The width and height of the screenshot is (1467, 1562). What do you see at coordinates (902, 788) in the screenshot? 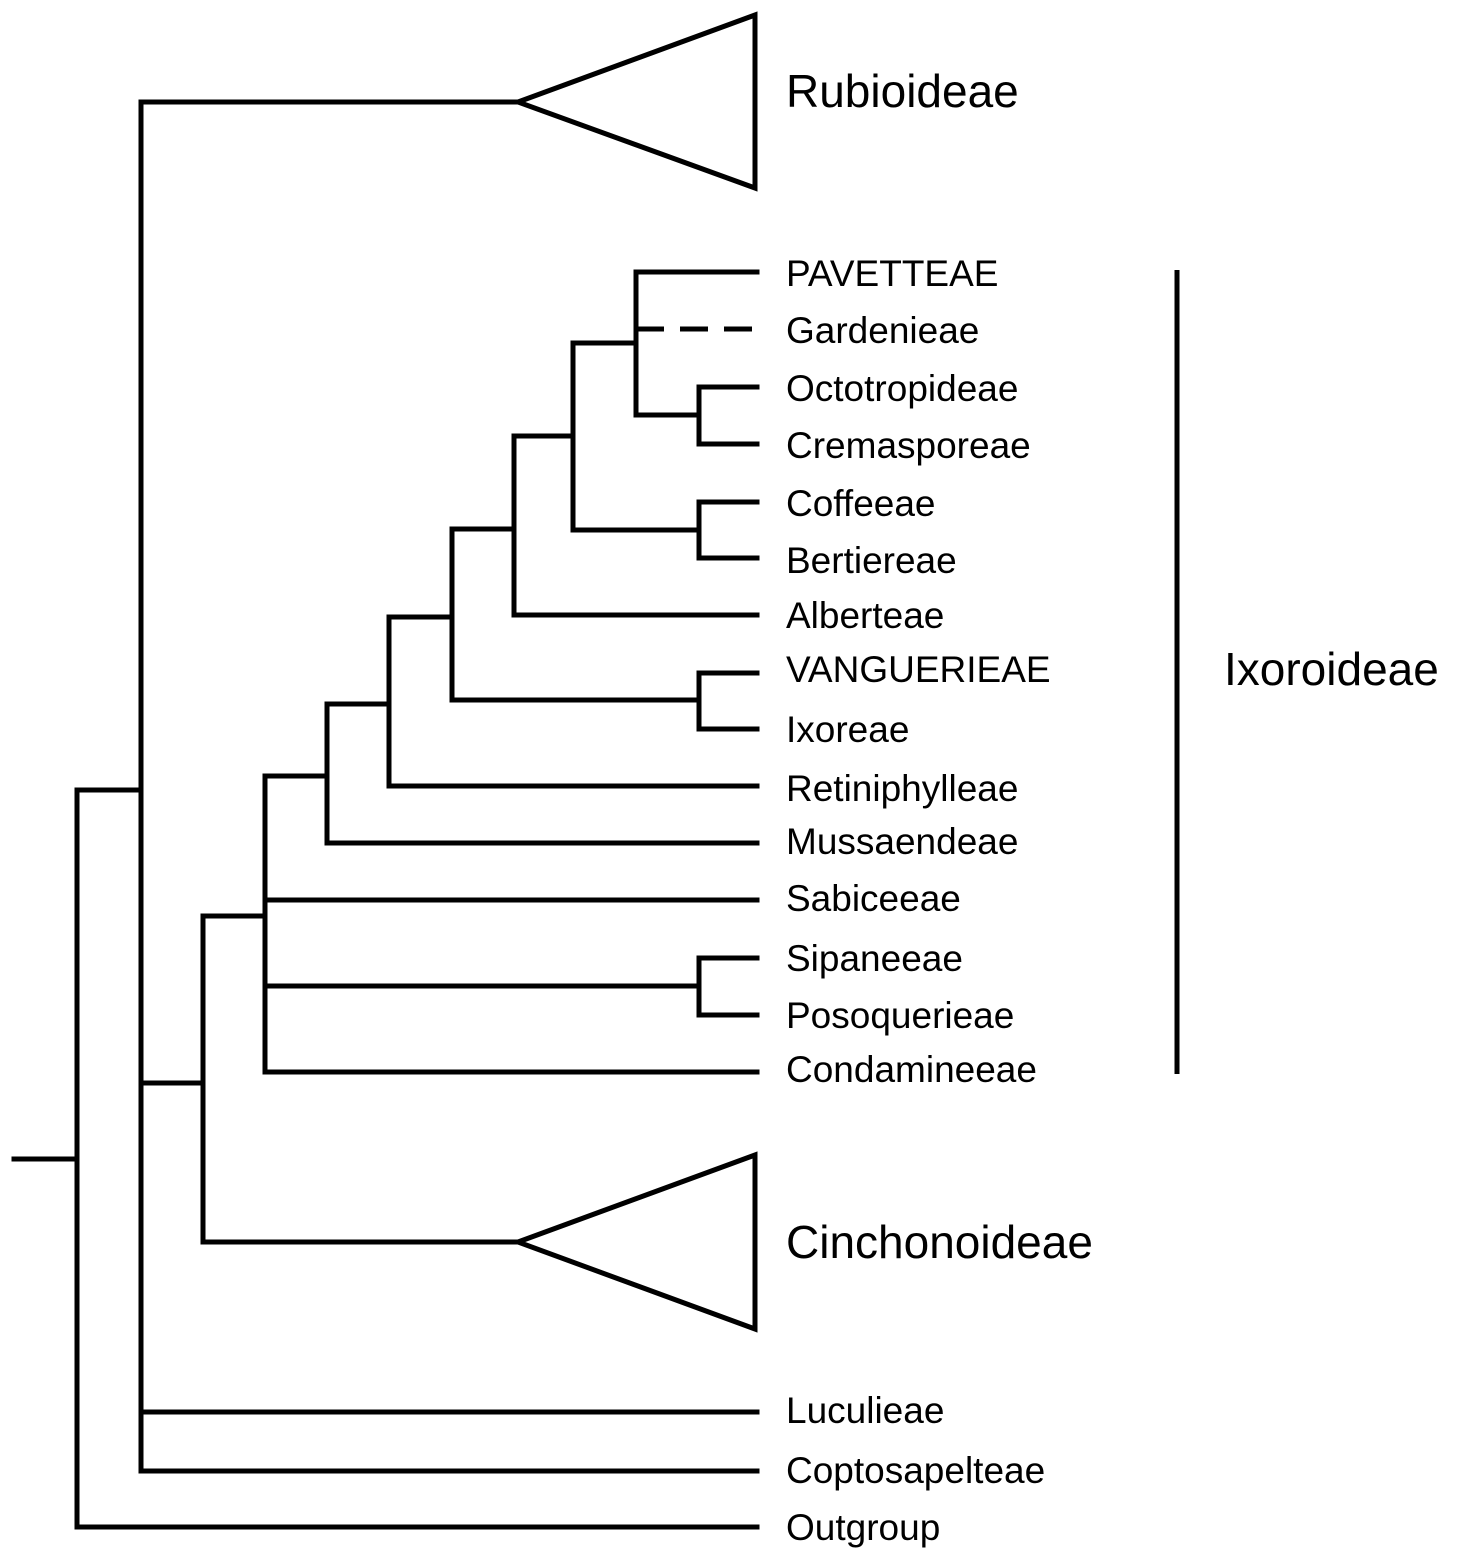
I see `taxon-label-retiniphylleae: Retiniphylleae` at bounding box center [902, 788].